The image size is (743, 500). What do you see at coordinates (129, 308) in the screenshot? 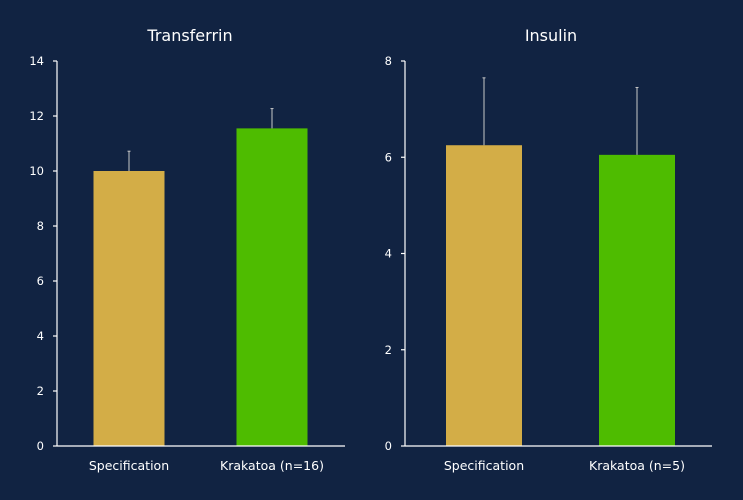
I see `transferrin-bar-specification` at bounding box center [129, 308].